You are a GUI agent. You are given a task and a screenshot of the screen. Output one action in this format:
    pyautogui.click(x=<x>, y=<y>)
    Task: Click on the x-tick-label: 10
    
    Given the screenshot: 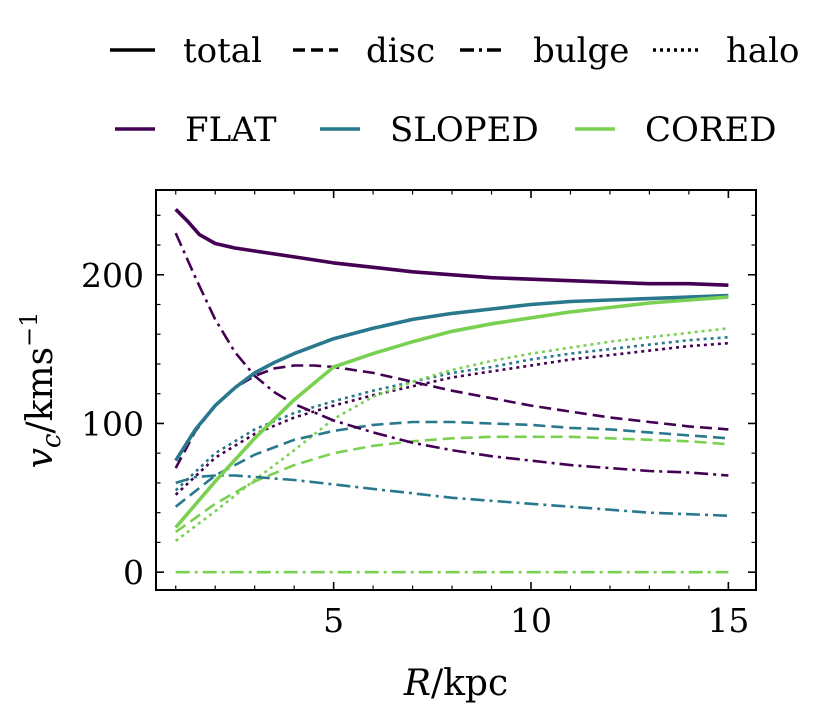 What is the action you would take?
    pyautogui.click(x=531, y=620)
    